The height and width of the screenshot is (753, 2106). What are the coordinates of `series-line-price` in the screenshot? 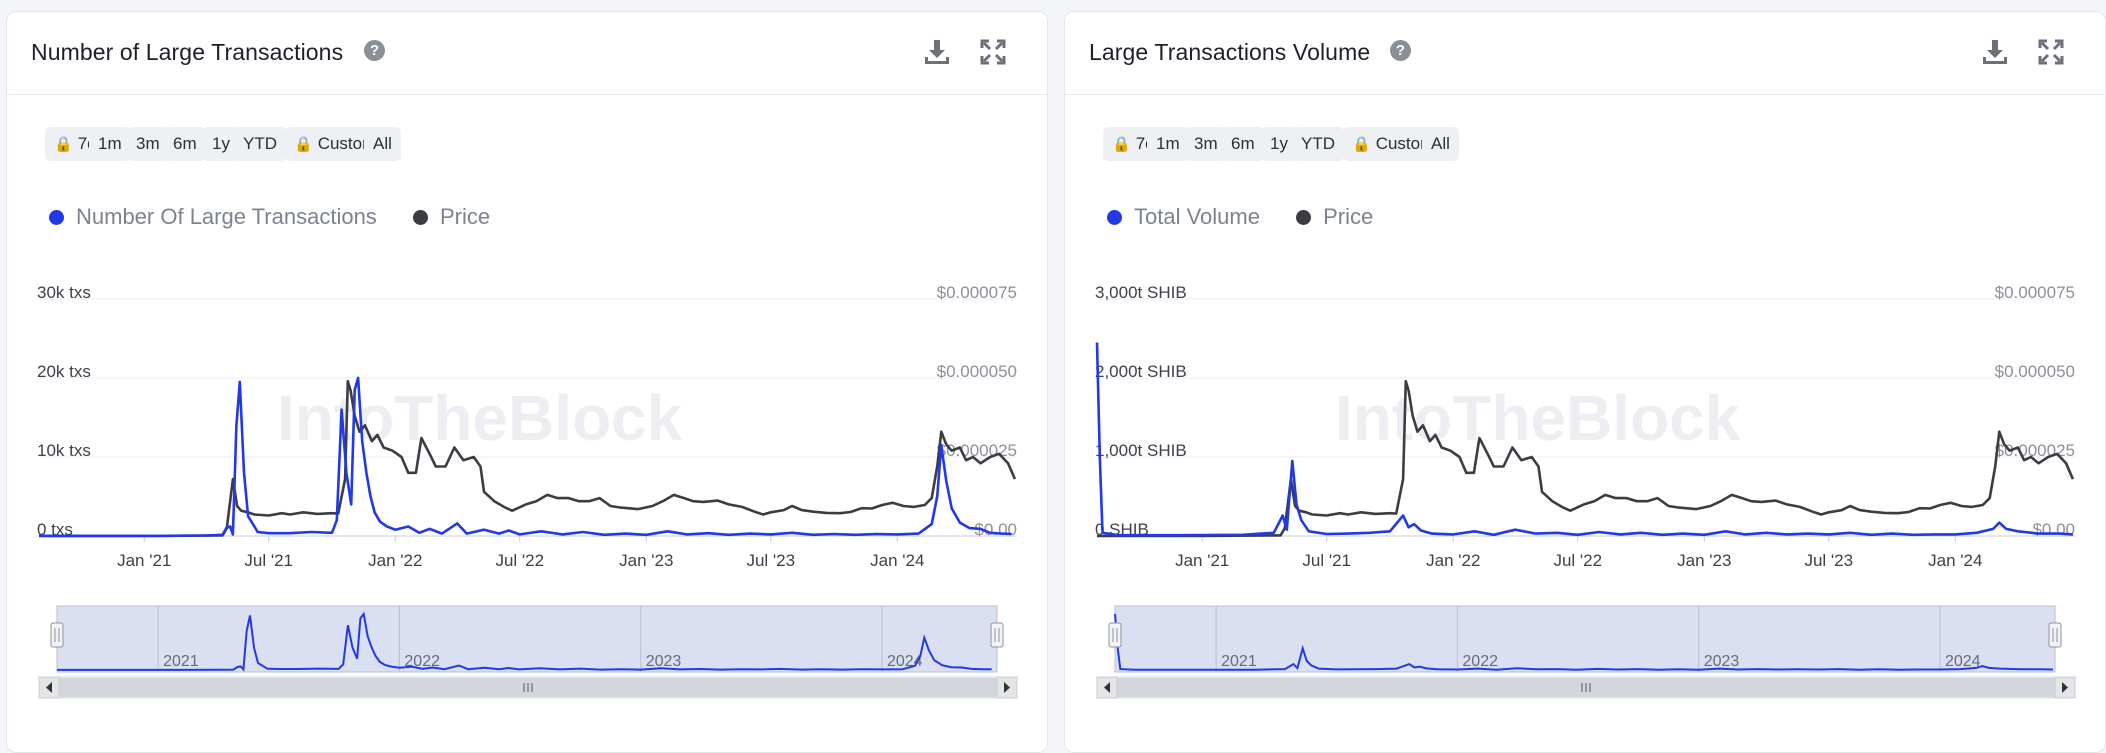 It's located at (1586, 458).